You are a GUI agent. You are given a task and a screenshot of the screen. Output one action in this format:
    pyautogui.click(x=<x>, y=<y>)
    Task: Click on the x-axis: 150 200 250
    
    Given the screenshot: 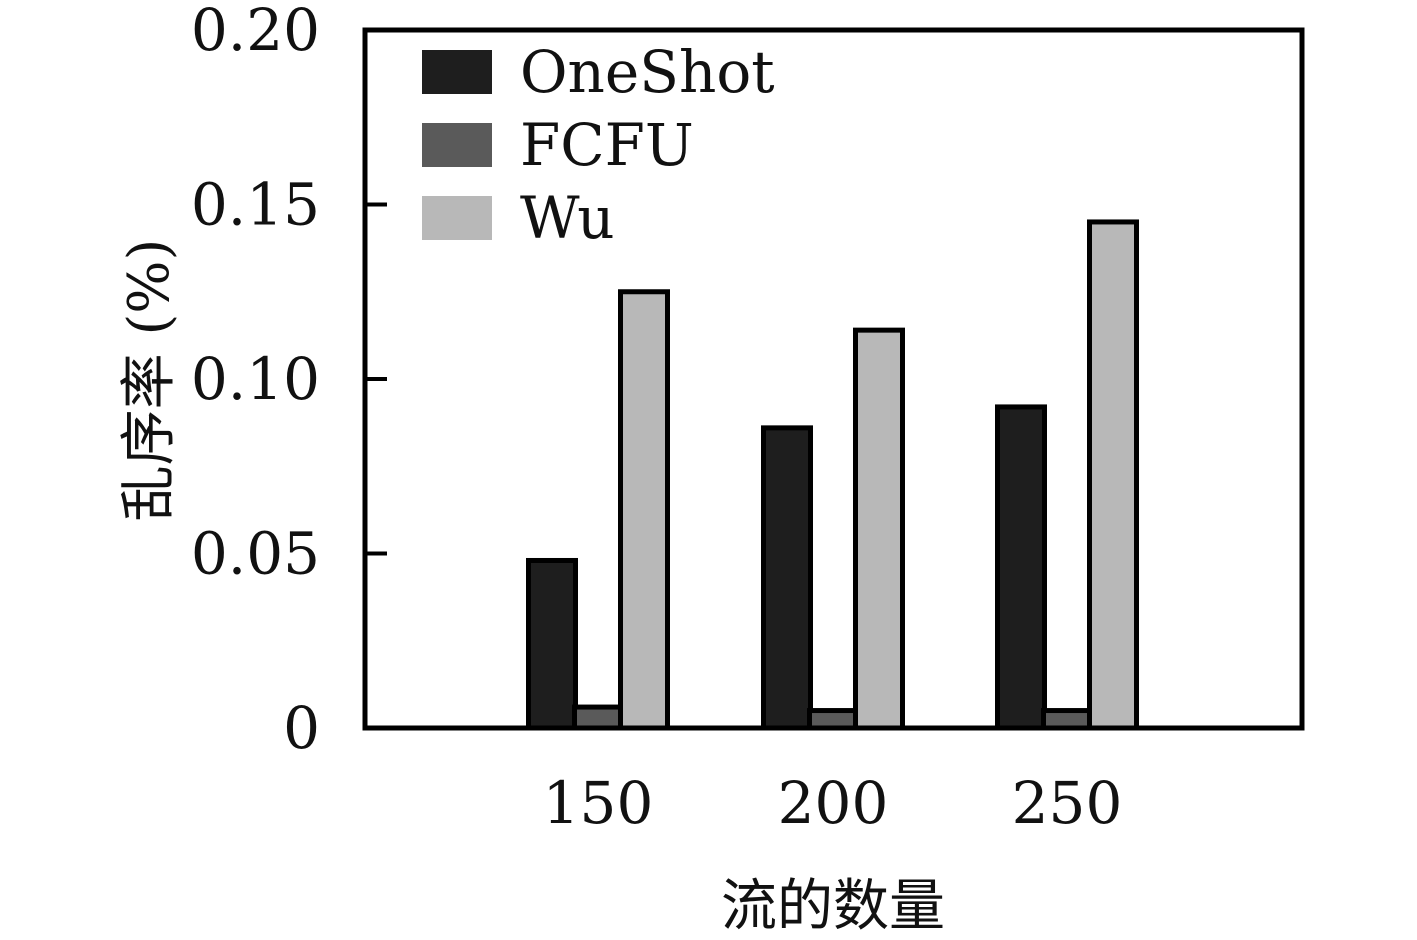 What is the action you would take?
    pyautogui.click(x=833, y=803)
    